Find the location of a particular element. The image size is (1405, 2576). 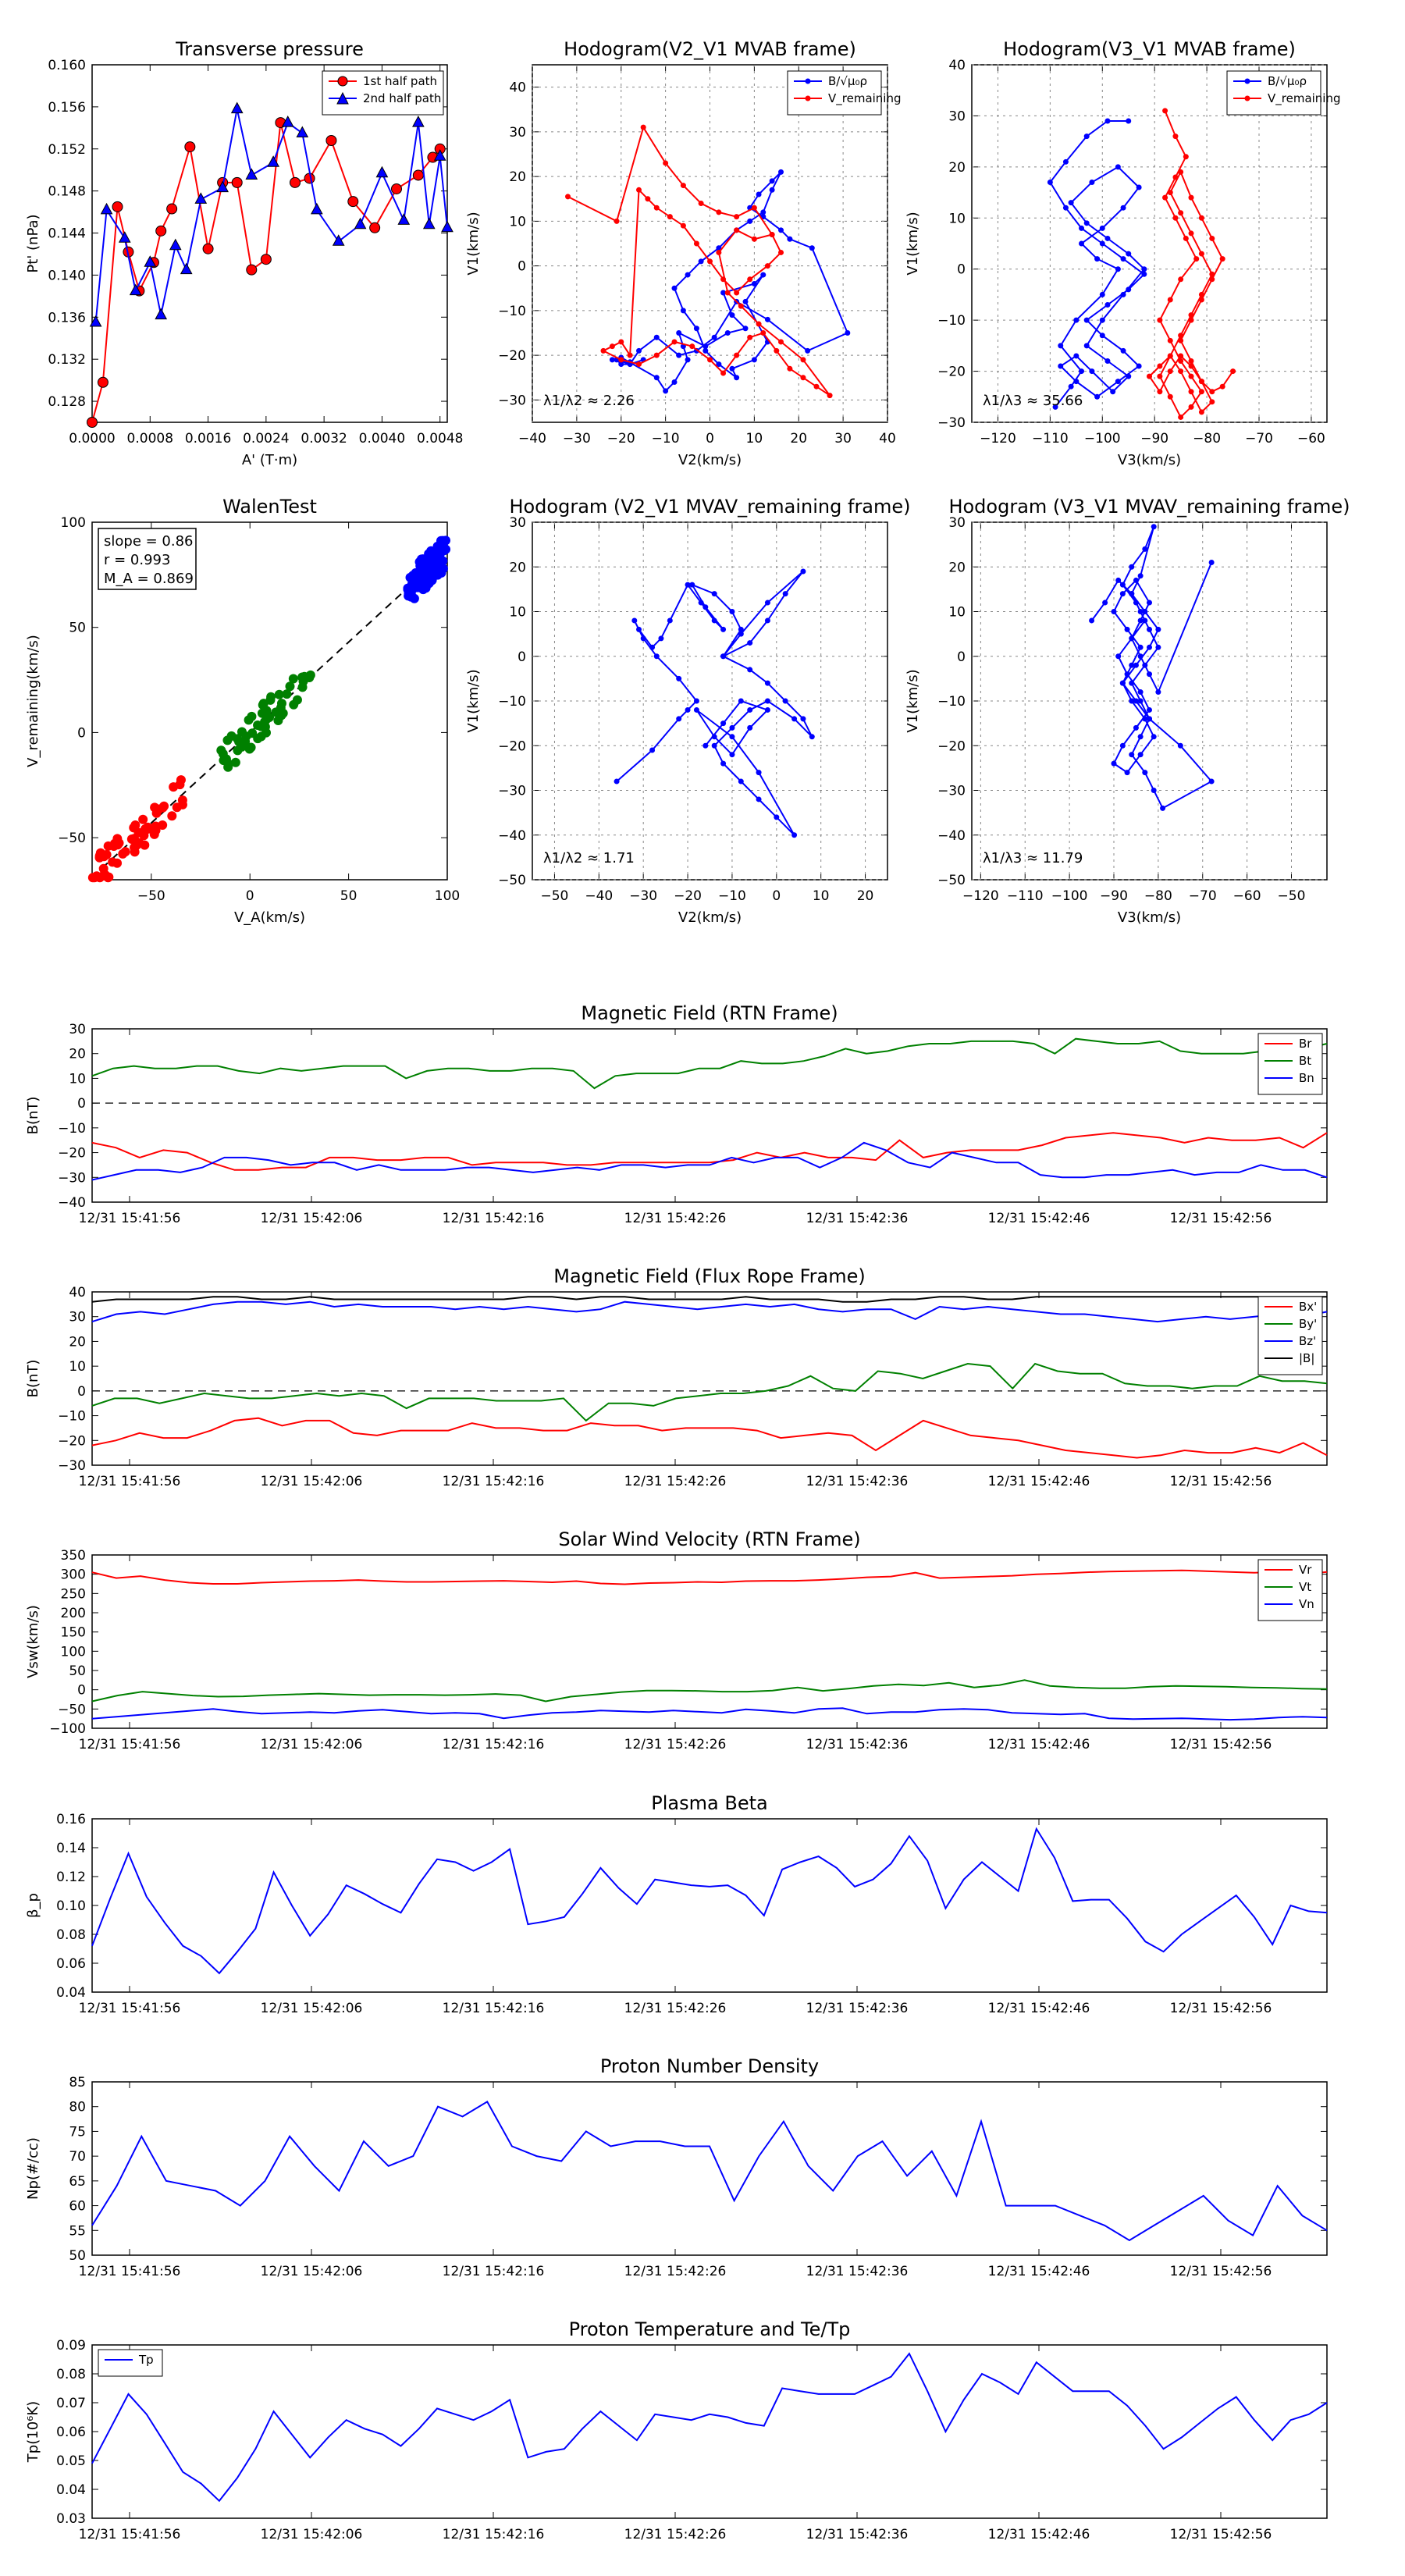

hodo1-legend-marker is located at coordinates (808, 81).